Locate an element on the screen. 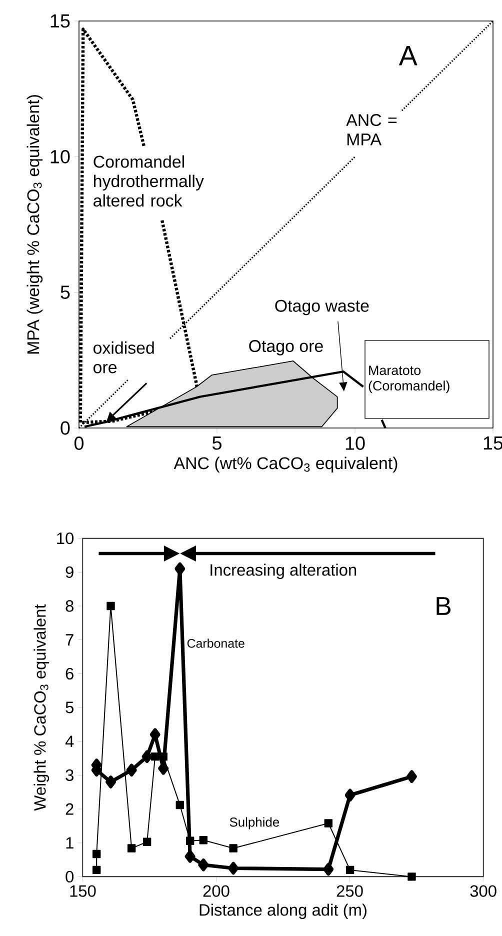  annotation: ANC = MPA is located at coordinates (371, 130).